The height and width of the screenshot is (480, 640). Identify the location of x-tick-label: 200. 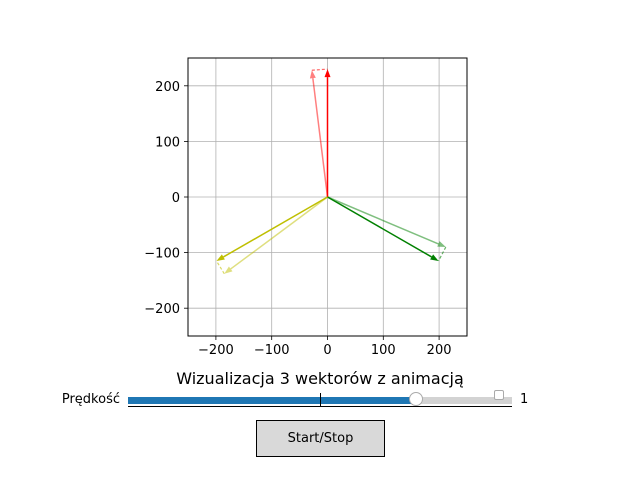
(439, 350).